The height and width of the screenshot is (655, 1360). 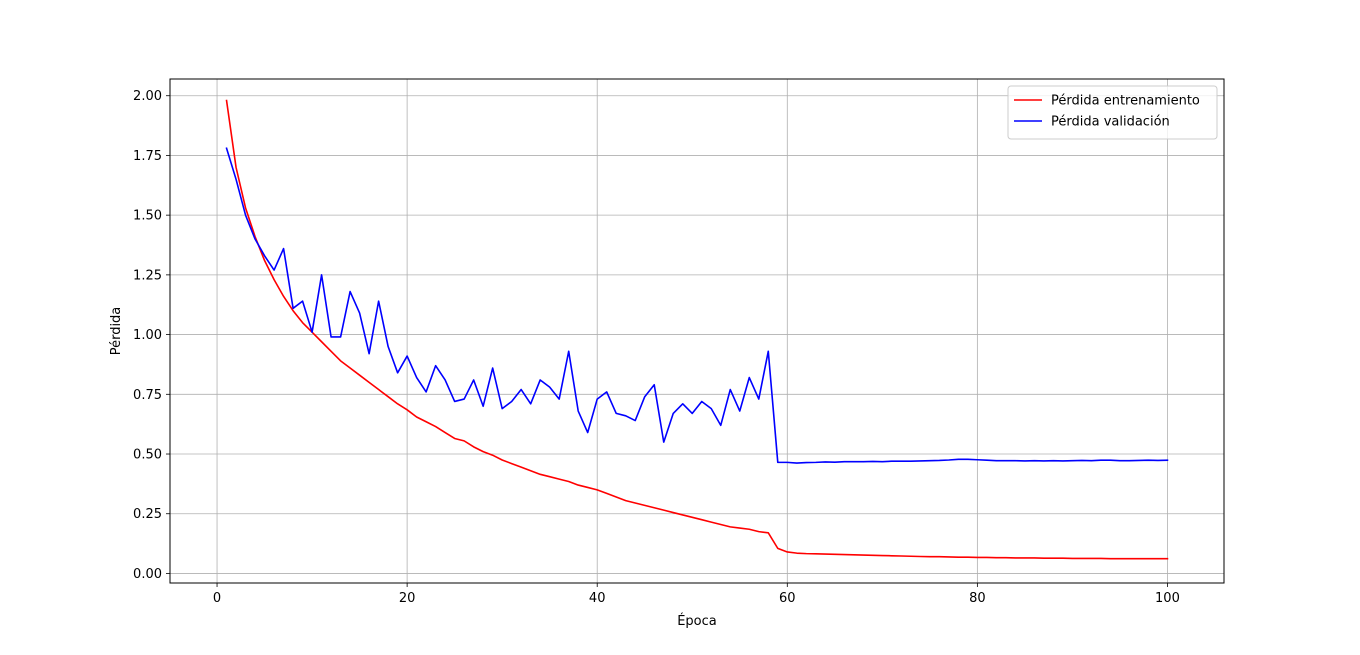 I want to click on y-tick-label: 0.50, so click(x=147, y=455).